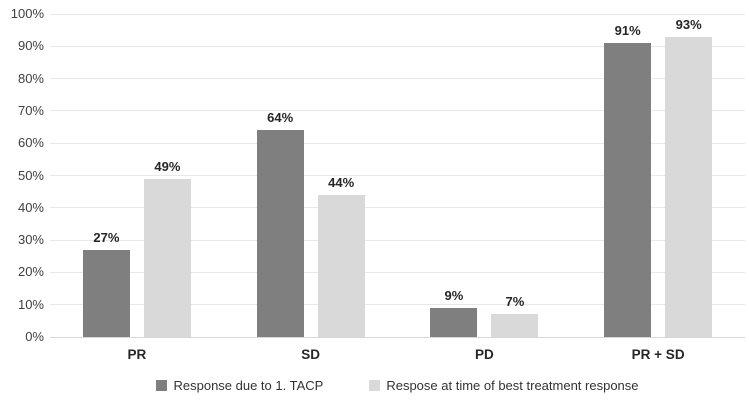  I want to click on bar-data-label: 27%, so click(106, 237).